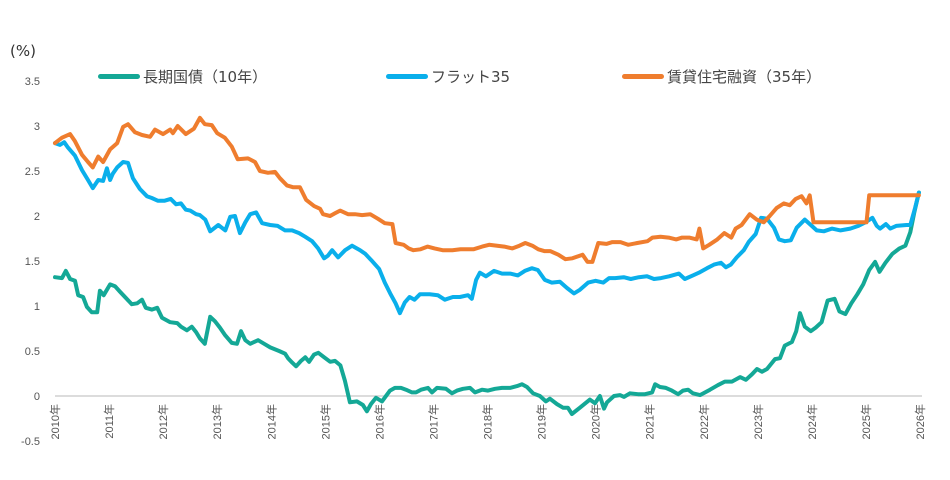 The width and height of the screenshot is (950, 480). What do you see at coordinates (920, 421) in the screenshot?
I see `x-tick-label: 2026年` at bounding box center [920, 421].